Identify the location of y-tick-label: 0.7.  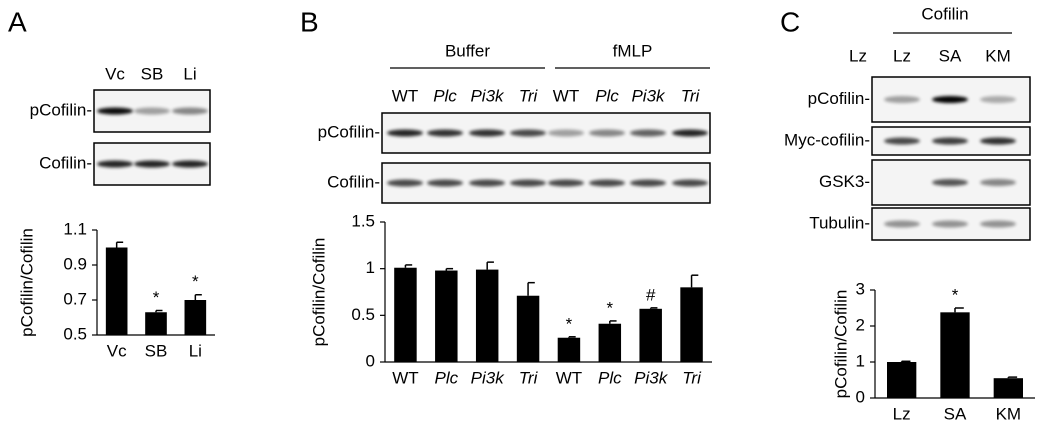
(75, 298).